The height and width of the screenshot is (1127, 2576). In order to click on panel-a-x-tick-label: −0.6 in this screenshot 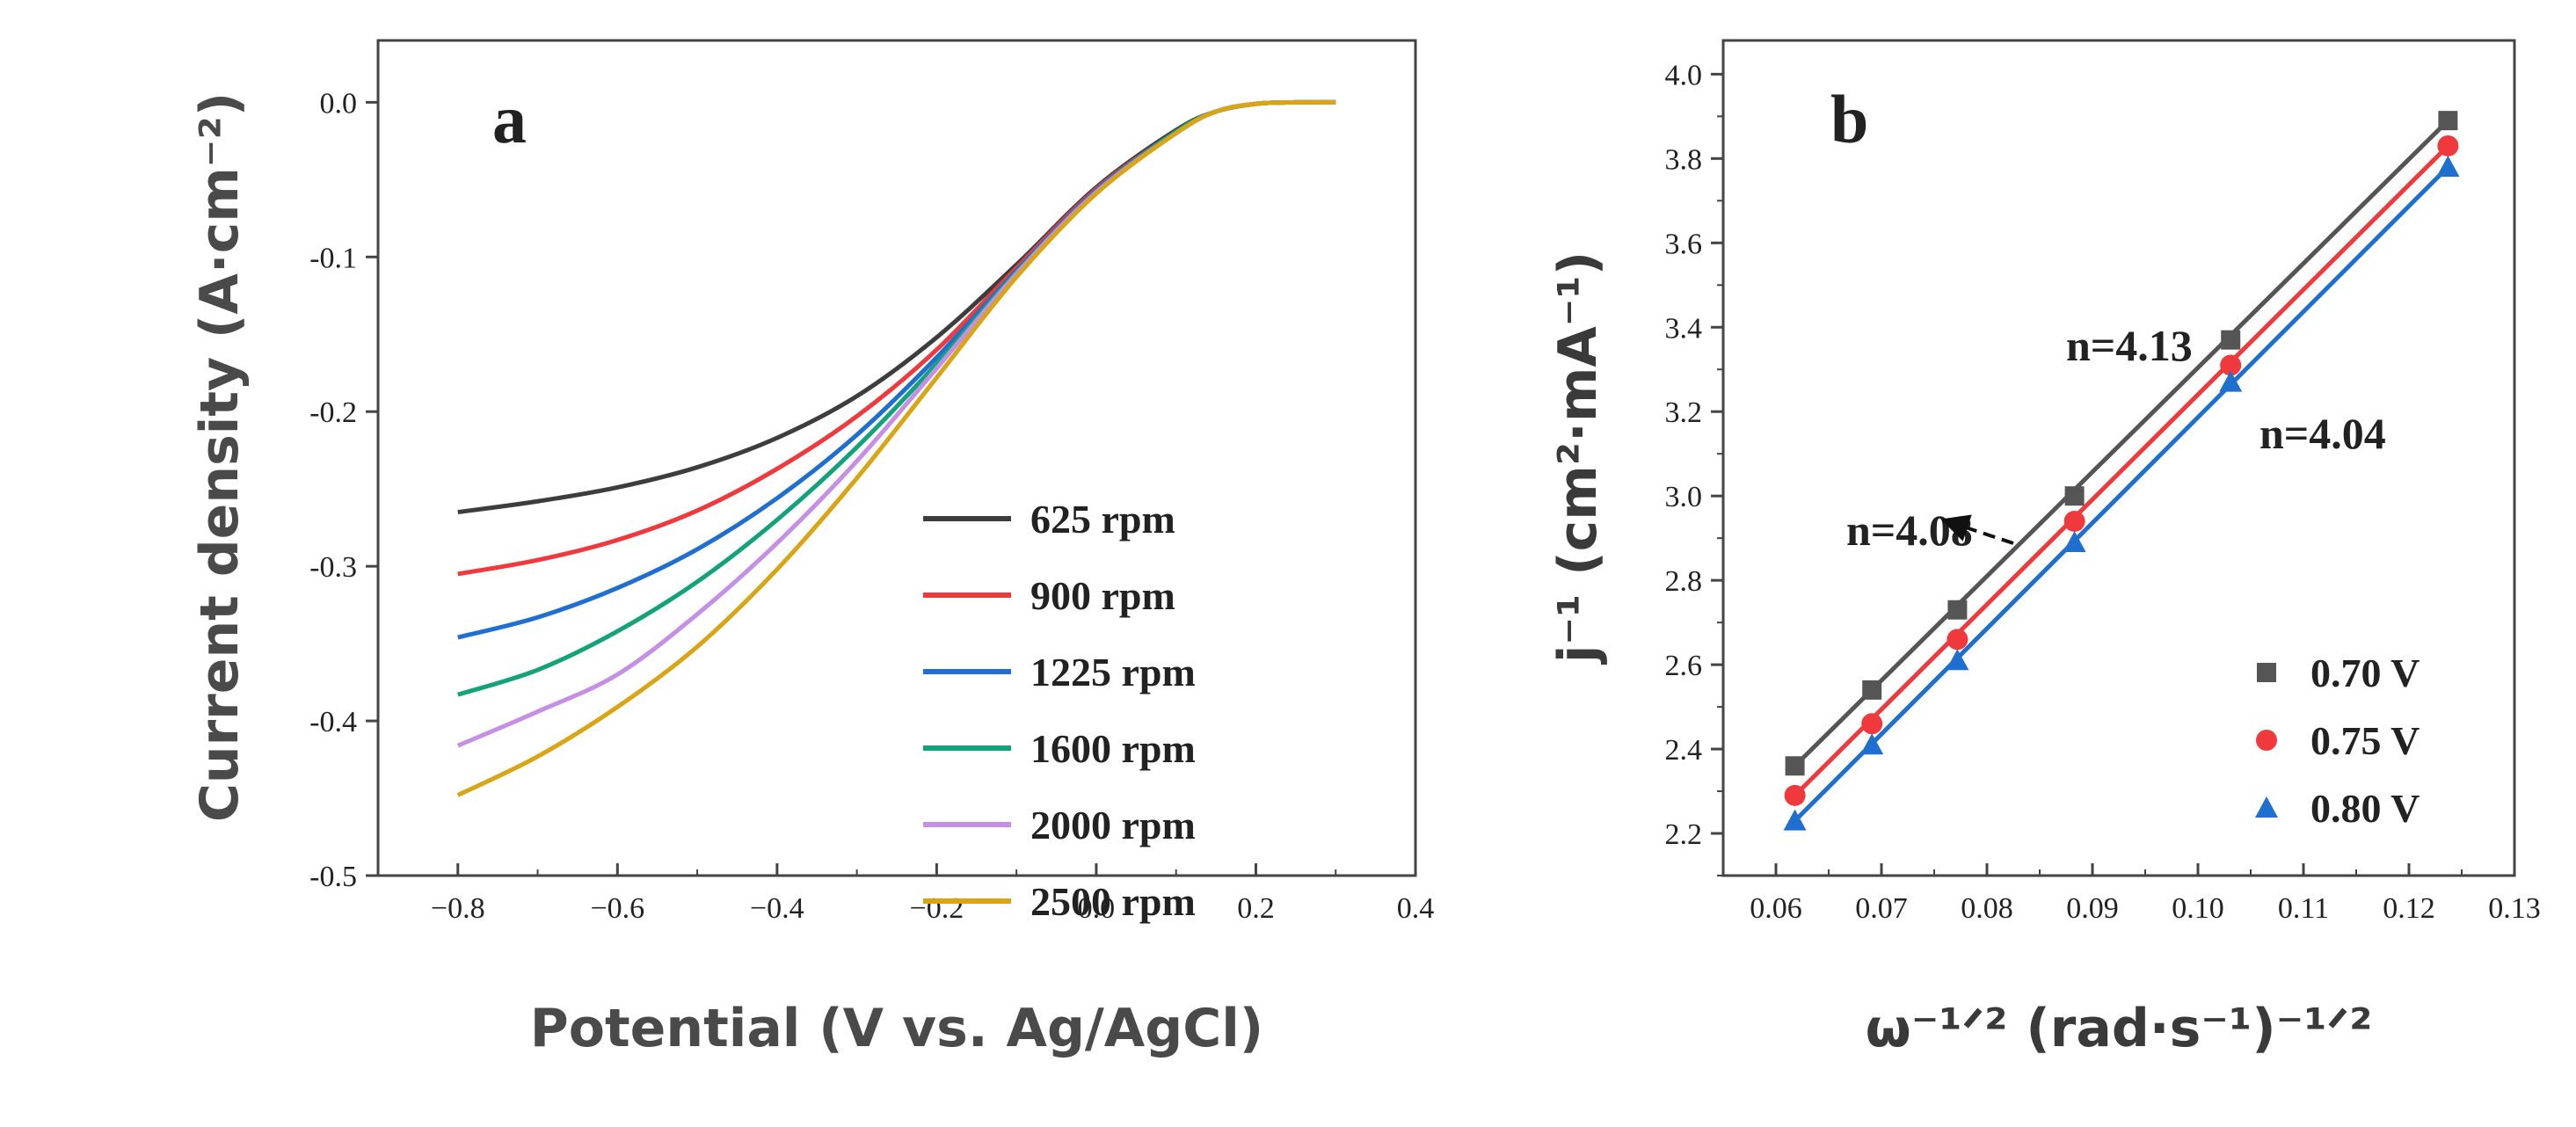, I will do `click(617, 909)`.